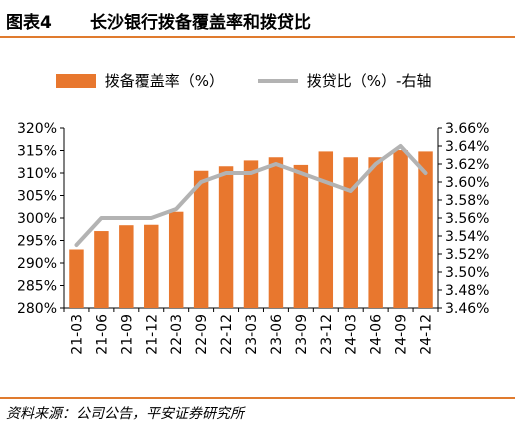 The image size is (515, 430). Describe the element at coordinates (37, 219) in the screenshot. I see `y-left-tick-label: 300%` at that location.